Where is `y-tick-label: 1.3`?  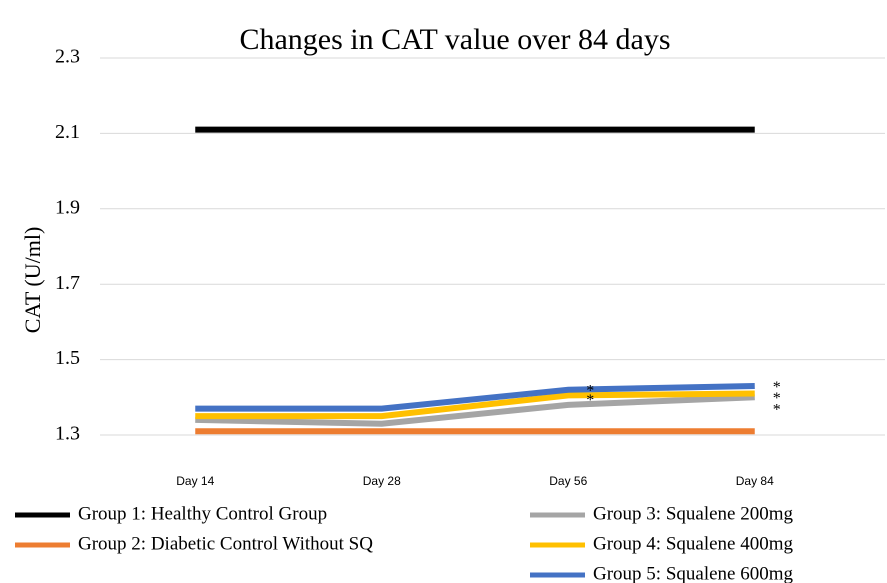
y-tick-label: 1.3 is located at coordinates (67, 434).